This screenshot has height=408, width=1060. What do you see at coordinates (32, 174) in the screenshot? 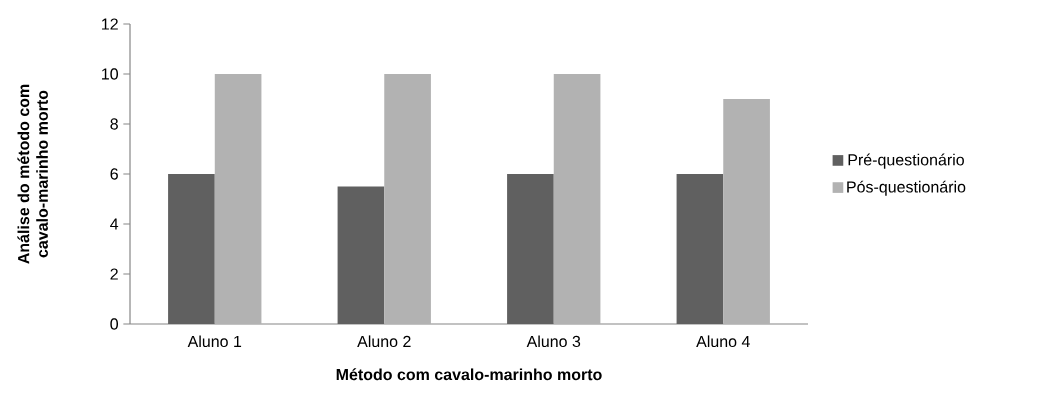
I see `y-axis-title: Análise do método com cavalo-marinho morto` at bounding box center [32, 174].